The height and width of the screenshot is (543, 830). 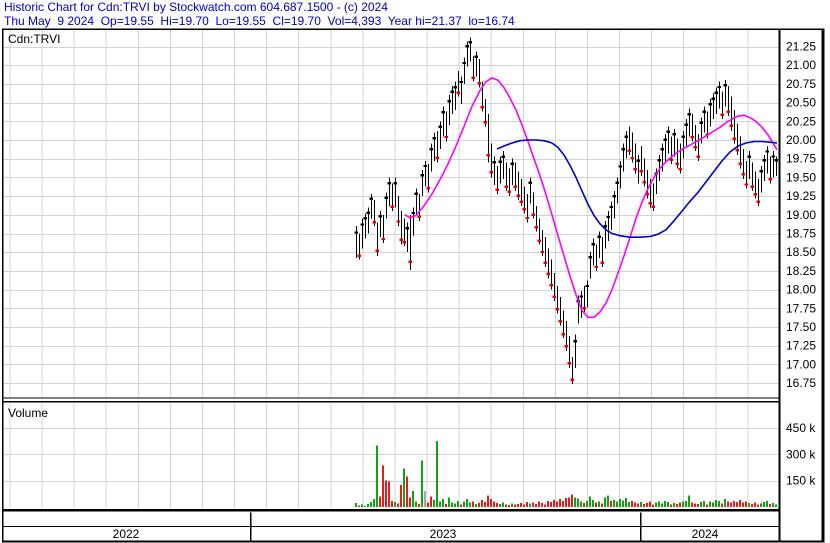 I want to click on price-tick-label: 20.25, so click(x=801, y=121).